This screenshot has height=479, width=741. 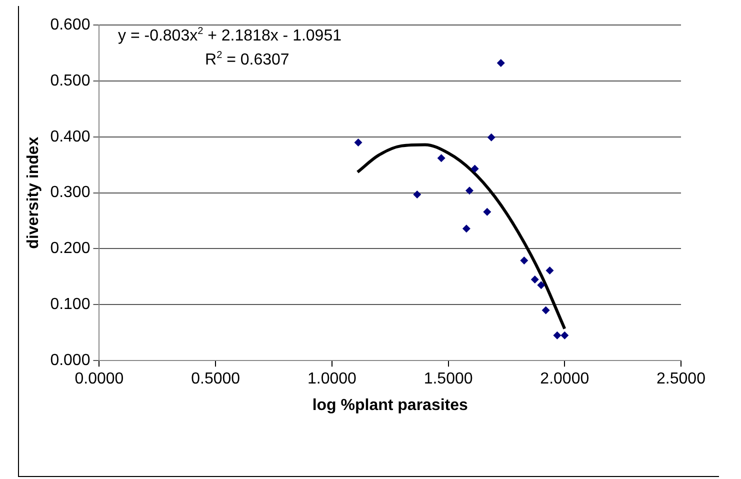 What do you see at coordinates (230, 36) in the screenshot?
I see `annotation: y = -0.803x$^{2}$ + 2.1818x - 1.0951` at bounding box center [230, 36].